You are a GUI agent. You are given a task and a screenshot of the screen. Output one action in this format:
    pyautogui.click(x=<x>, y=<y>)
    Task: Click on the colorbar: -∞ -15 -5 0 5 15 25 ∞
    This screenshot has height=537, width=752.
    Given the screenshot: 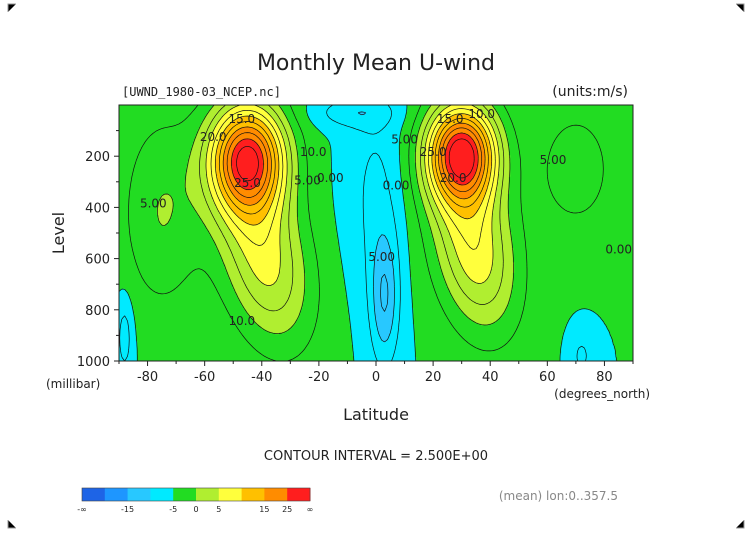 What is the action you would take?
    pyautogui.click(x=195, y=500)
    